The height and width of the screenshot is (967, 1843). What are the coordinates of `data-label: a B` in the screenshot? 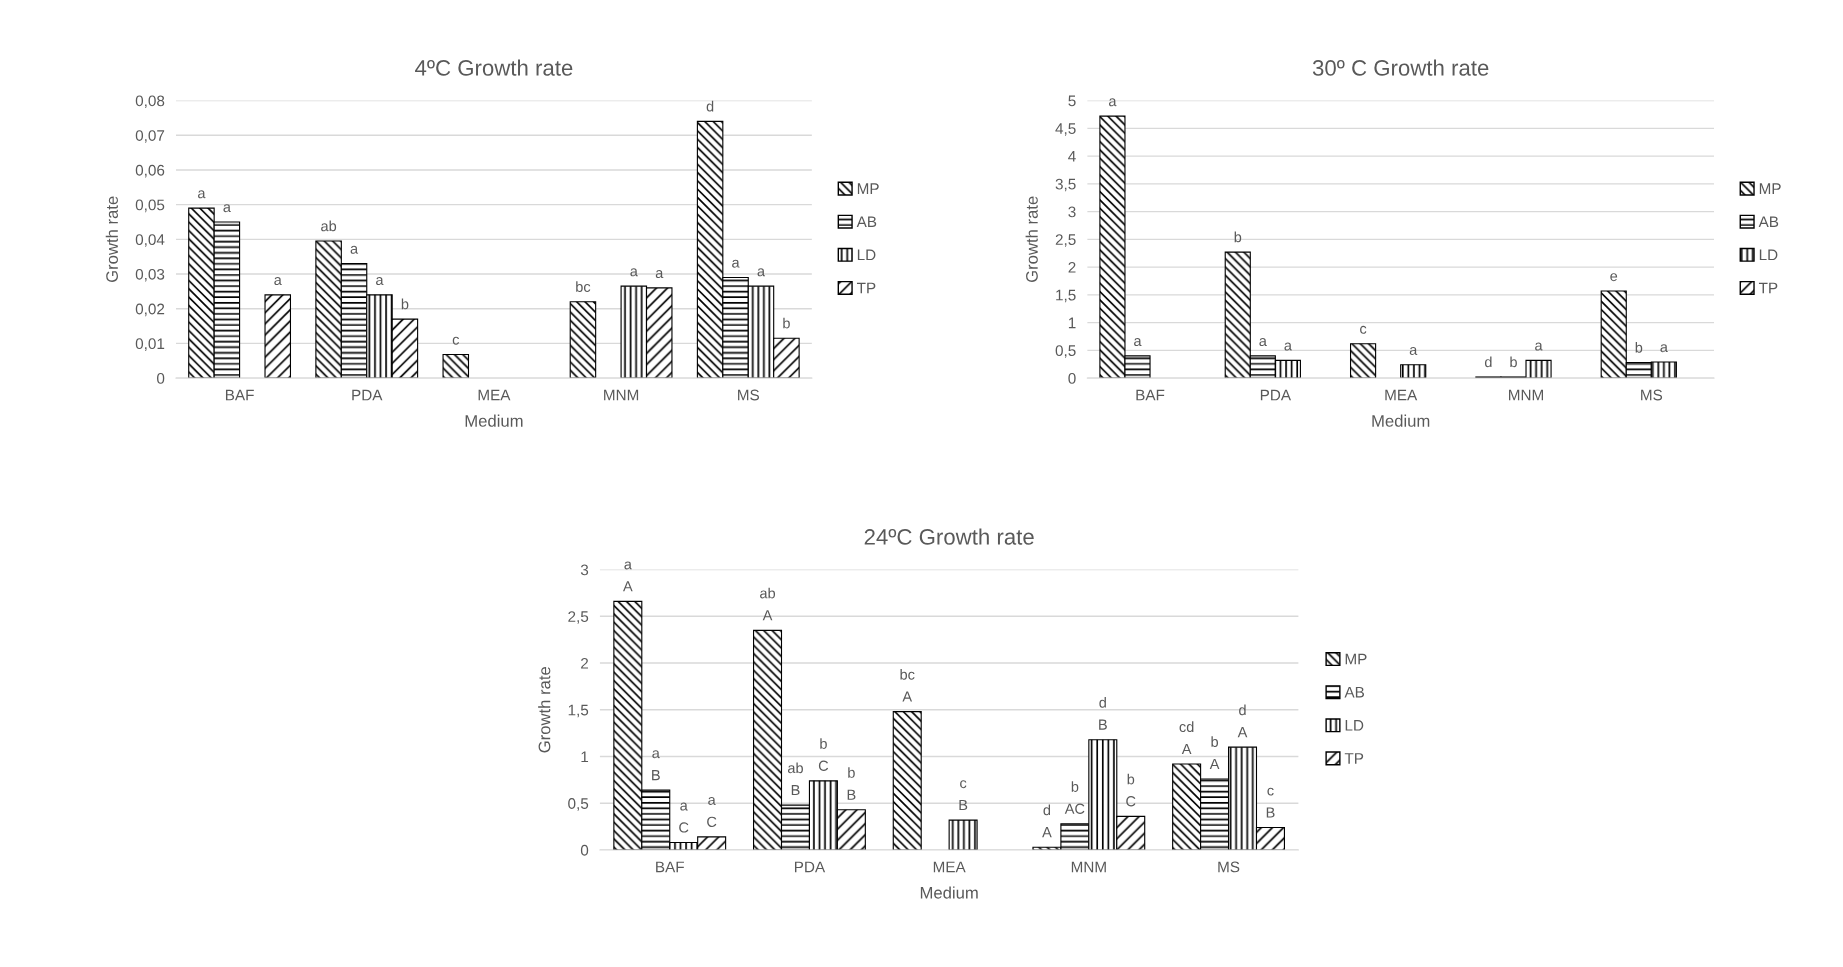 It's located at (656, 765).